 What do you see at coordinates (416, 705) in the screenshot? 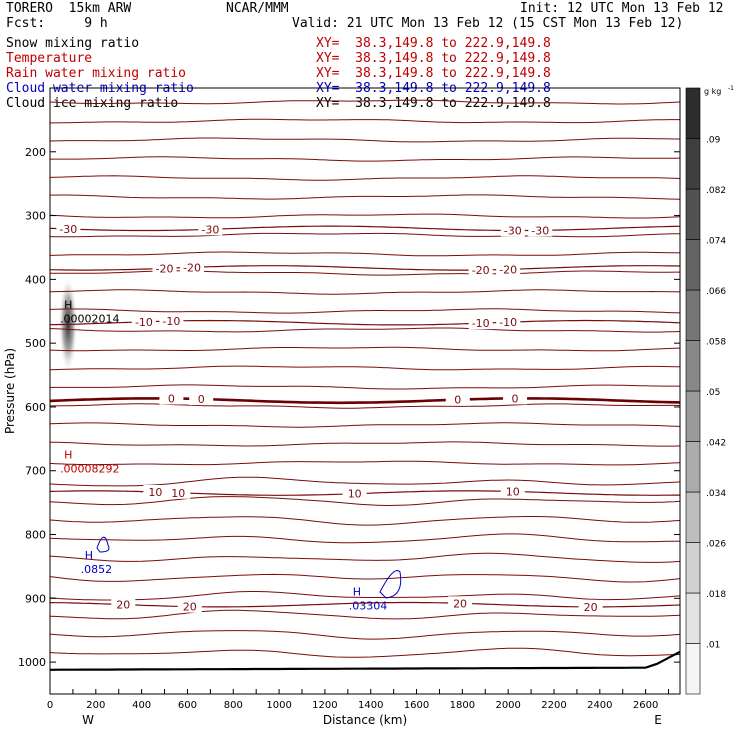
I see `x-tick-label: 1600` at bounding box center [416, 705].